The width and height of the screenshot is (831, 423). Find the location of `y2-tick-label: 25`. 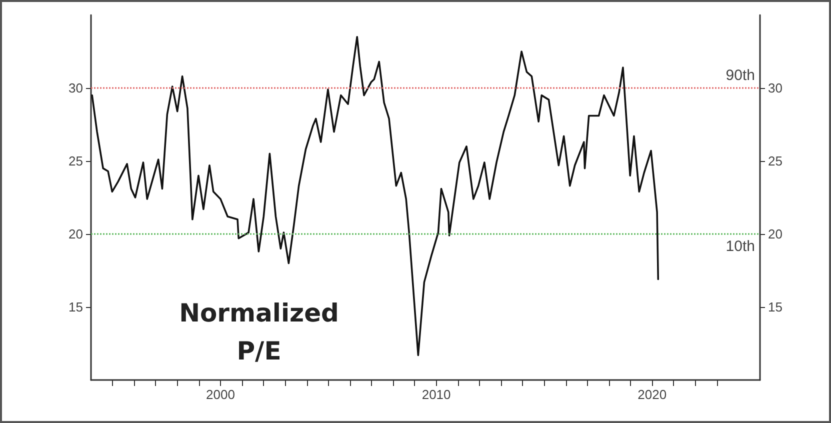

y2-tick-label: 25 is located at coordinates (775, 161).